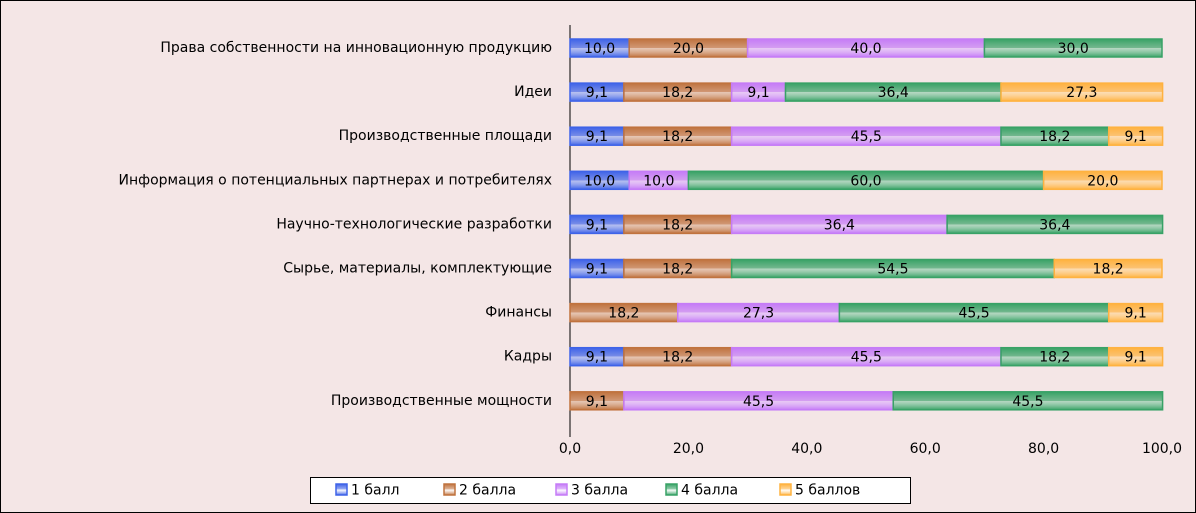 The image size is (1196, 513). Describe the element at coordinates (925, 449) in the screenshot. I see `x-tick-label: 60,0` at that location.